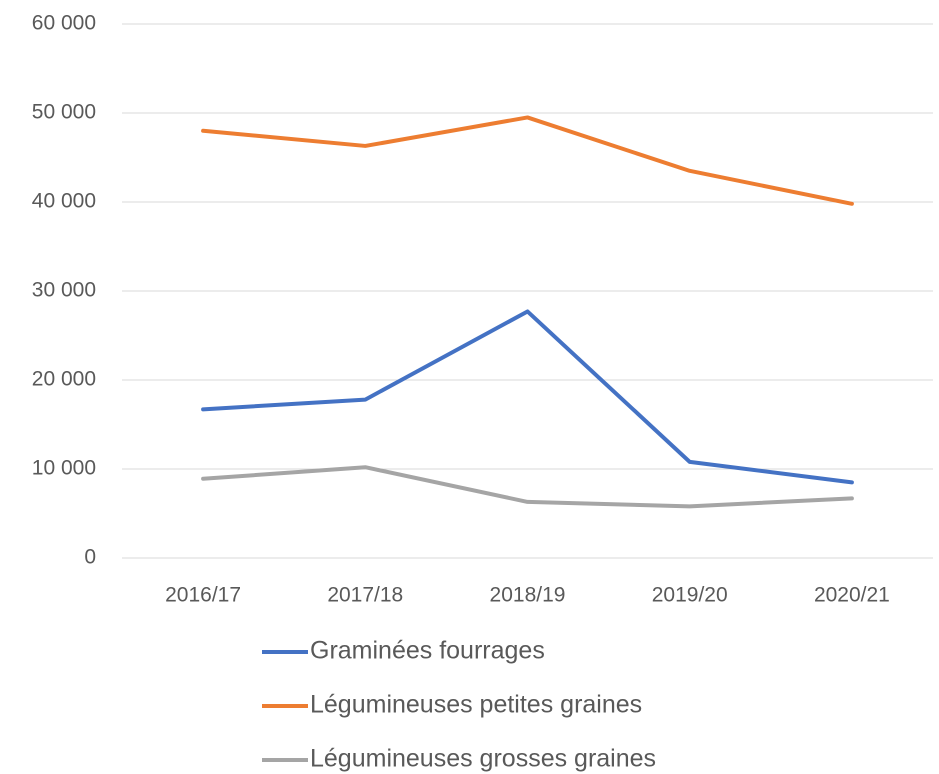 The width and height of the screenshot is (939, 774). I want to click on y-tick-label: 0, so click(90, 557).